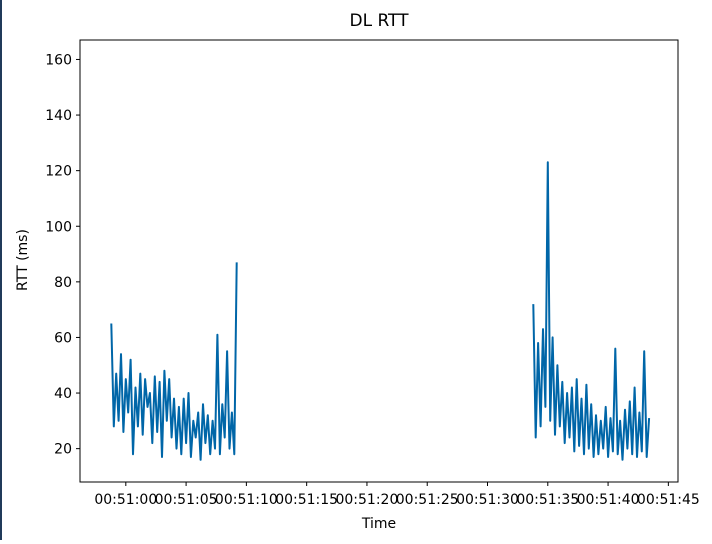  What do you see at coordinates (378, 524) in the screenshot?
I see `x-axis-label: Time` at bounding box center [378, 524].